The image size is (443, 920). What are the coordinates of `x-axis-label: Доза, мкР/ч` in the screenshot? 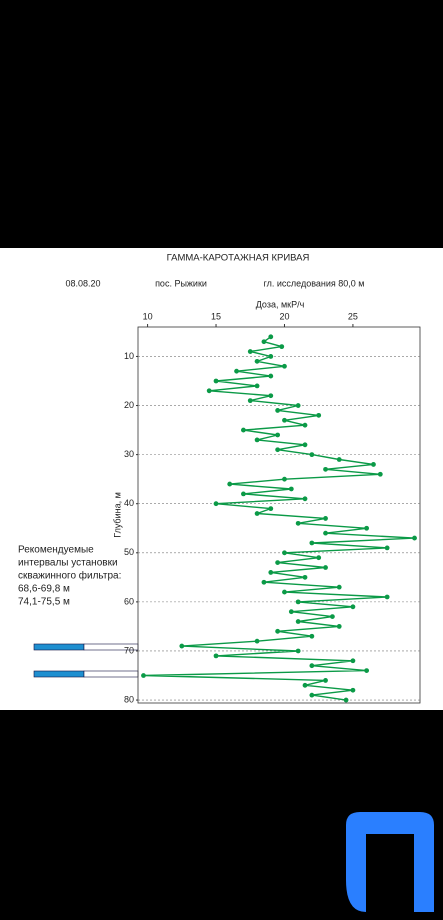 It's located at (280, 304).